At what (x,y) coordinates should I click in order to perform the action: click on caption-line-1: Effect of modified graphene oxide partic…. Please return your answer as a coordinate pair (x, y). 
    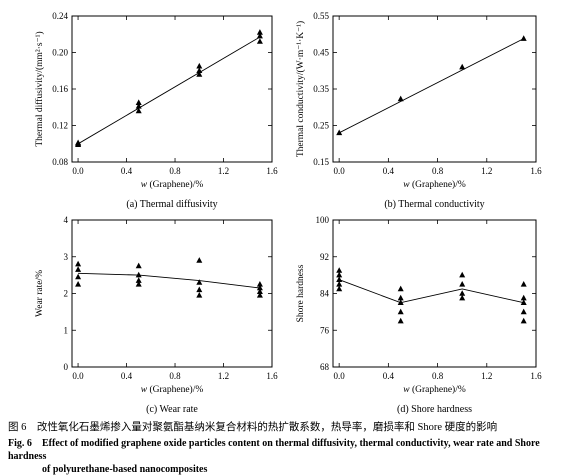
    Looking at the image, I should click on (274, 450).